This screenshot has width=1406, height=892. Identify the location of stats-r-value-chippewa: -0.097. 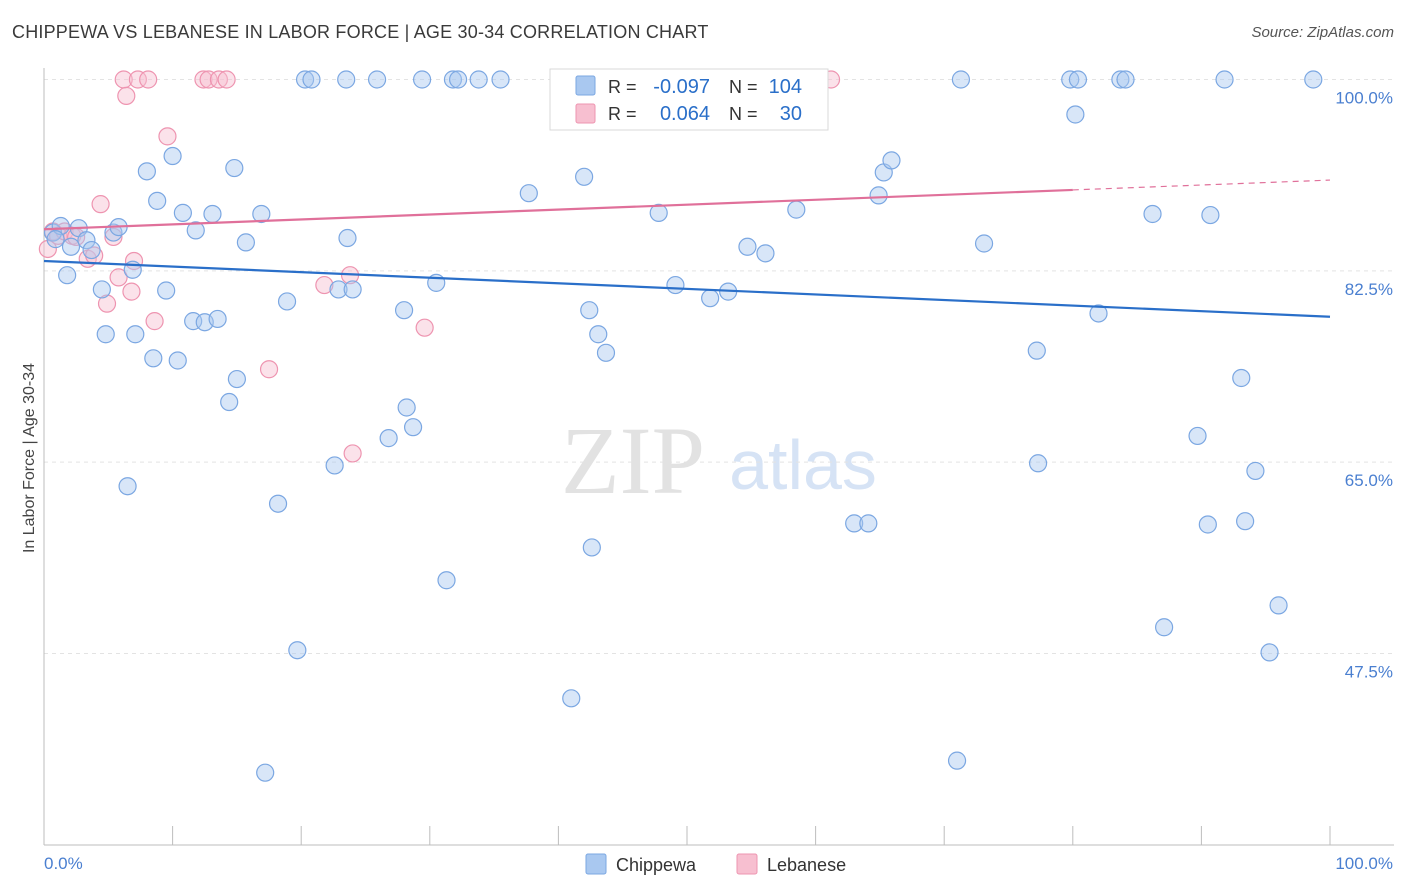
(681, 87).